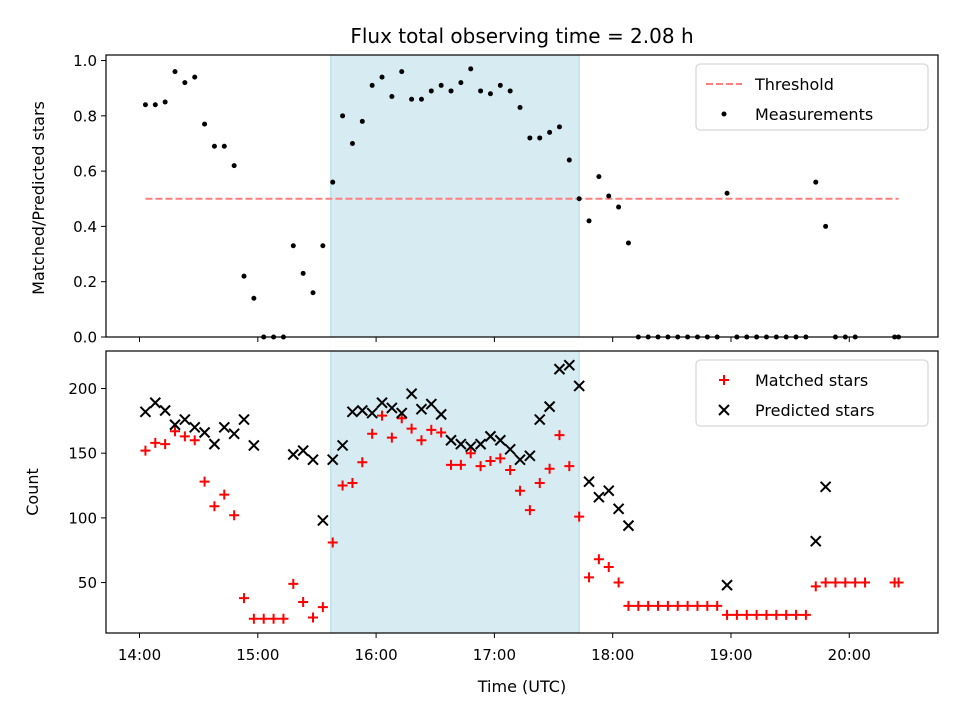 The height and width of the screenshot is (720, 960). Describe the element at coordinates (139, 655) in the screenshot. I see `x-tick-label: 14:00` at that location.